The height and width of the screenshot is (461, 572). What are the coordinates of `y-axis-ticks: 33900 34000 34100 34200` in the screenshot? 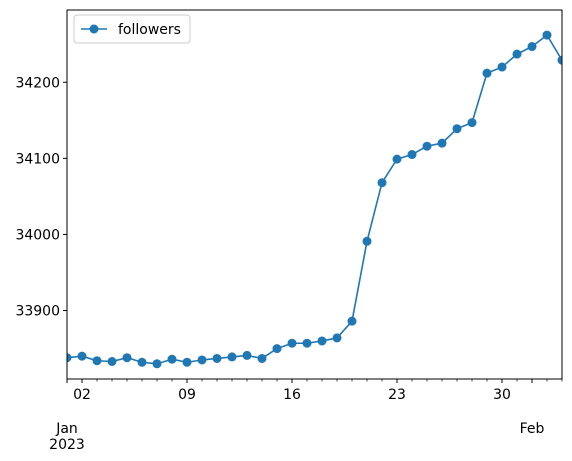 It's located at (41, 197).